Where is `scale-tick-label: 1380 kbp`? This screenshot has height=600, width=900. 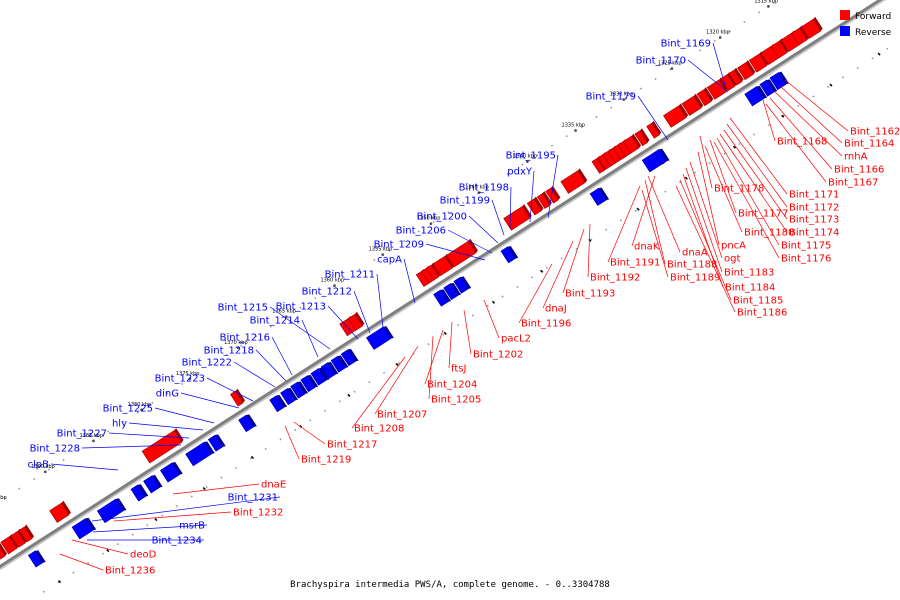
scale-tick-label: 1380 kbp is located at coordinates (140, 405).